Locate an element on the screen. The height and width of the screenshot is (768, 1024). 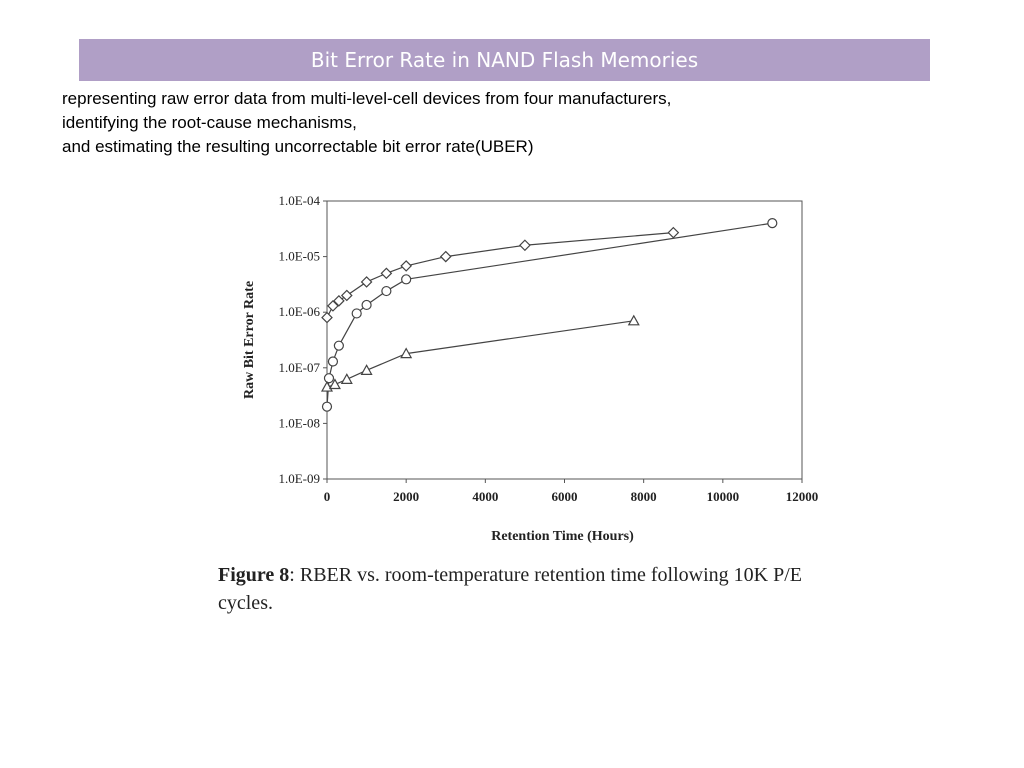
y-tick-label: 1.0E-05 is located at coordinates (299, 256).